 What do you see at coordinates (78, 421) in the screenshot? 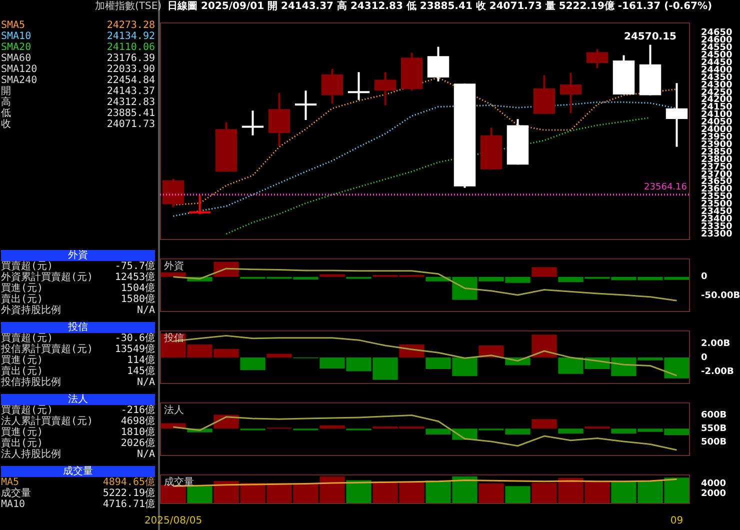
I see `text: 法人累計買賣超(元) 4698億` at bounding box center [78, 421].